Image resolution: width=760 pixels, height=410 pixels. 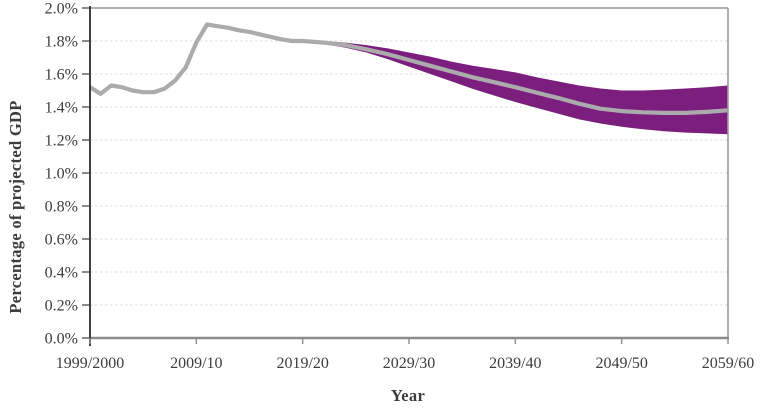 I want to click on x-tick-label: 2059/60, so click(x=728, y=363).